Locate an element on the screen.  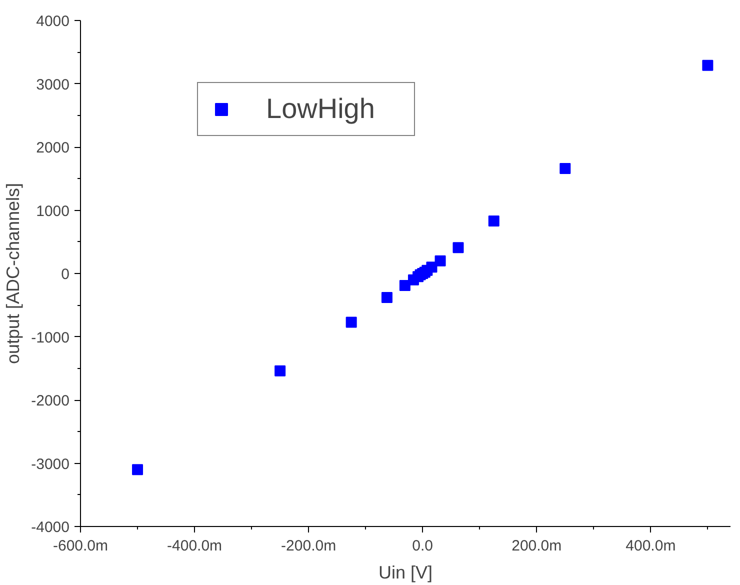
y-tick-label: -2000 is located at coordinates (50, 401).